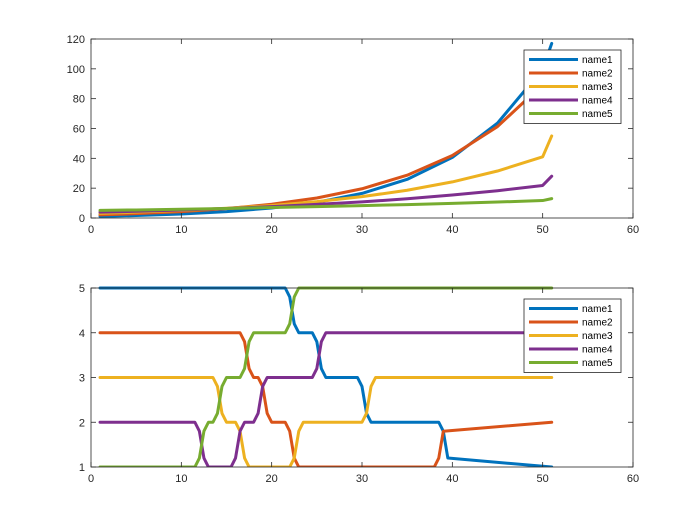 The width and height of the screenshot is (700, 525). I want to click on y-tick-label: 5, so click(82, 289).